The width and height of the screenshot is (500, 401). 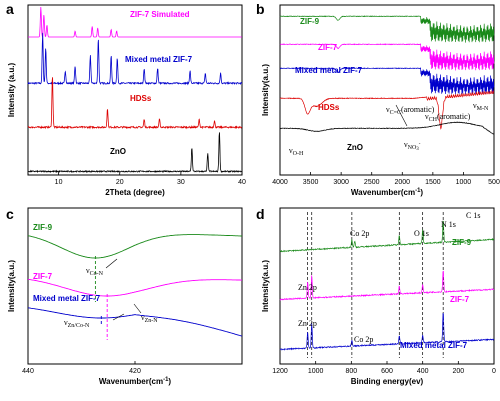 I want to click on a-series-zif-7-simulated, so click(x=135, y=22).